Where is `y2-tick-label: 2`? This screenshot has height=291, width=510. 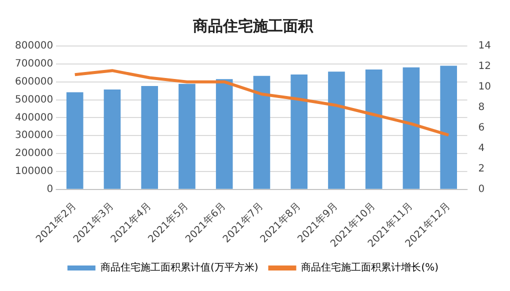 y2-tick-label: 2 is located at coordinates (481, 168).